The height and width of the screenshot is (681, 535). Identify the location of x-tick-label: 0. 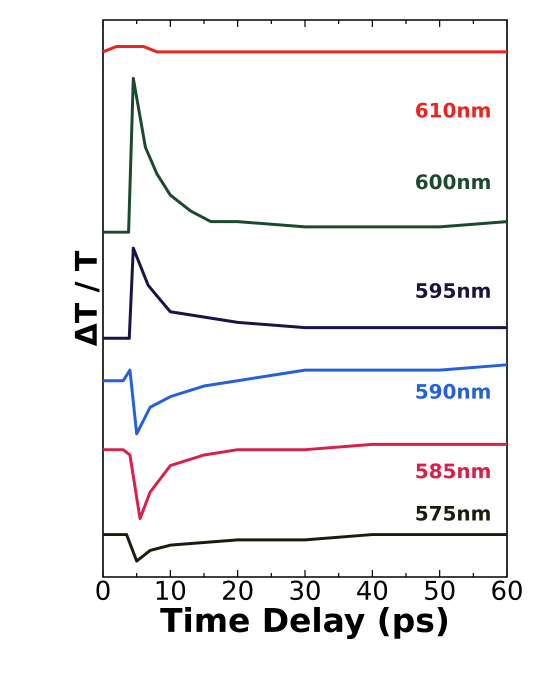
(103, 590).